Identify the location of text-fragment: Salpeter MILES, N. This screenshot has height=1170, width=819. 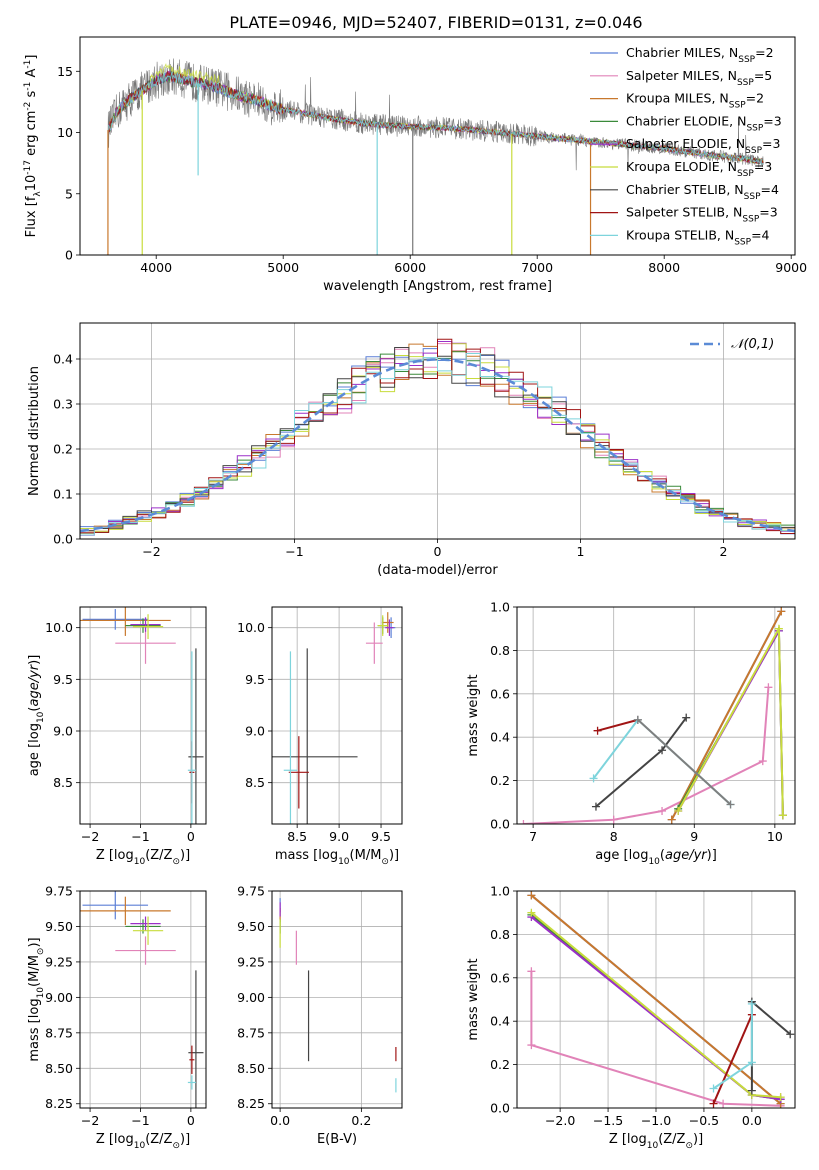
(681, 75).